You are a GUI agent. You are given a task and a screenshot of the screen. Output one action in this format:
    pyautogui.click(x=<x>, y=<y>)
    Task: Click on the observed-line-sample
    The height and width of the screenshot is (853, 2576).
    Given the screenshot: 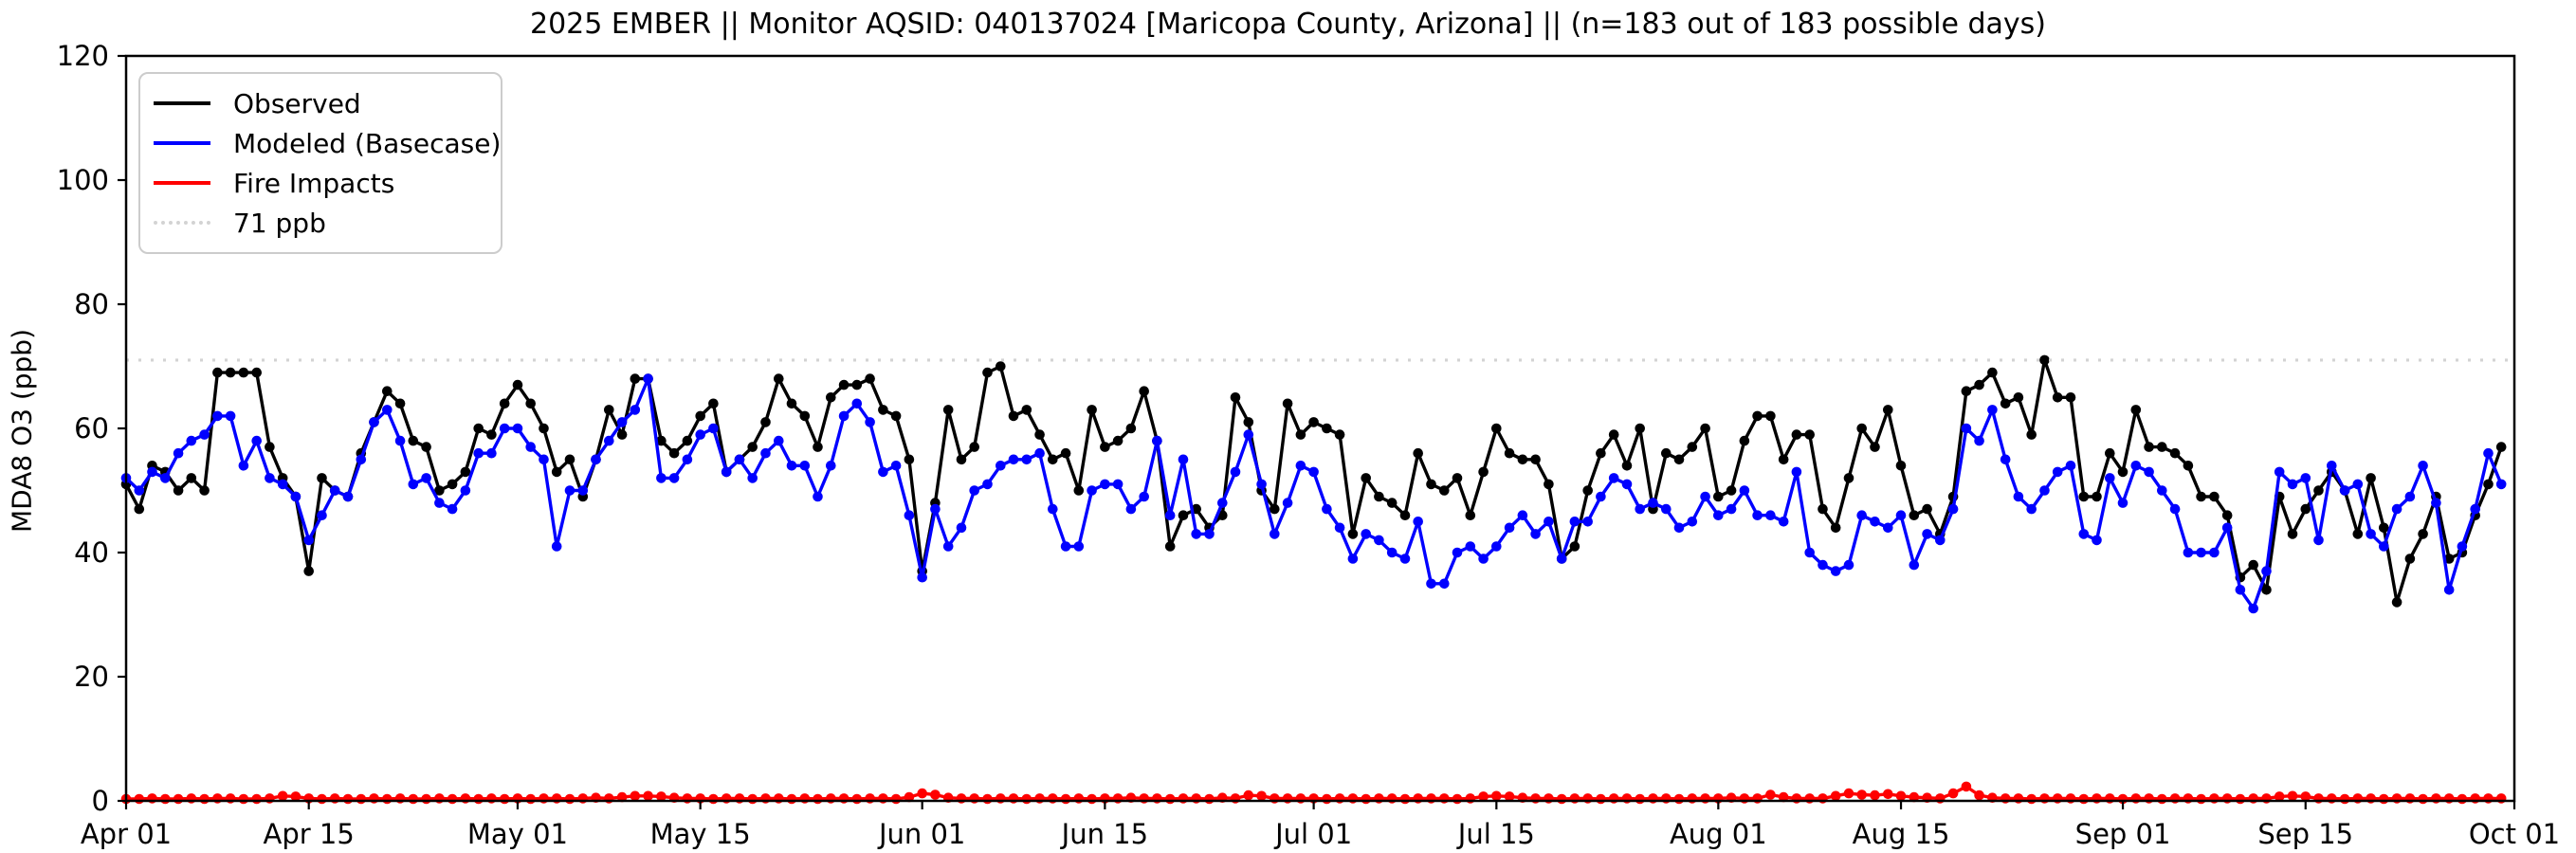 What is the action you would take?
    pyautogui.click(x=182, y=103)
    